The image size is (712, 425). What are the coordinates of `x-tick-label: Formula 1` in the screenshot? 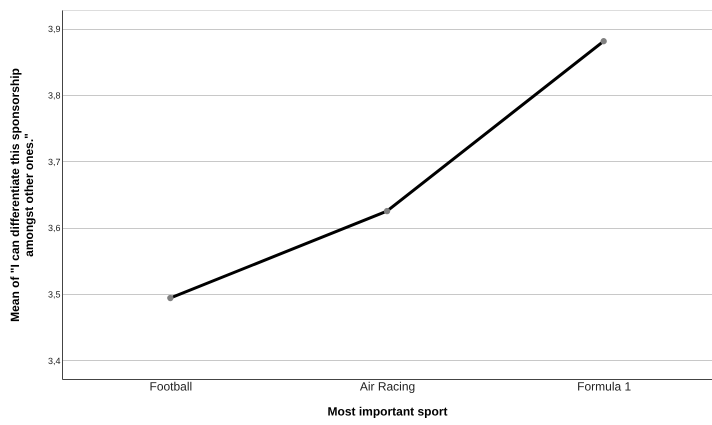 It's located at (604, 387).